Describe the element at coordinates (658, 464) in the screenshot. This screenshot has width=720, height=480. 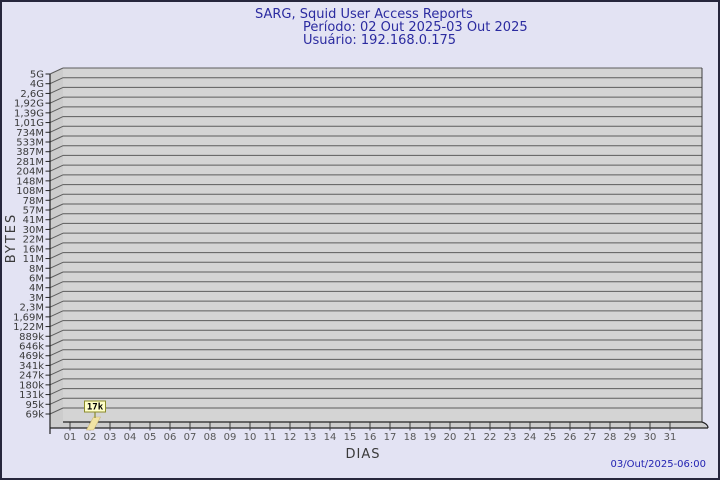
I see `generation-timestamp: 03/Out/2025-06:00` at that location.